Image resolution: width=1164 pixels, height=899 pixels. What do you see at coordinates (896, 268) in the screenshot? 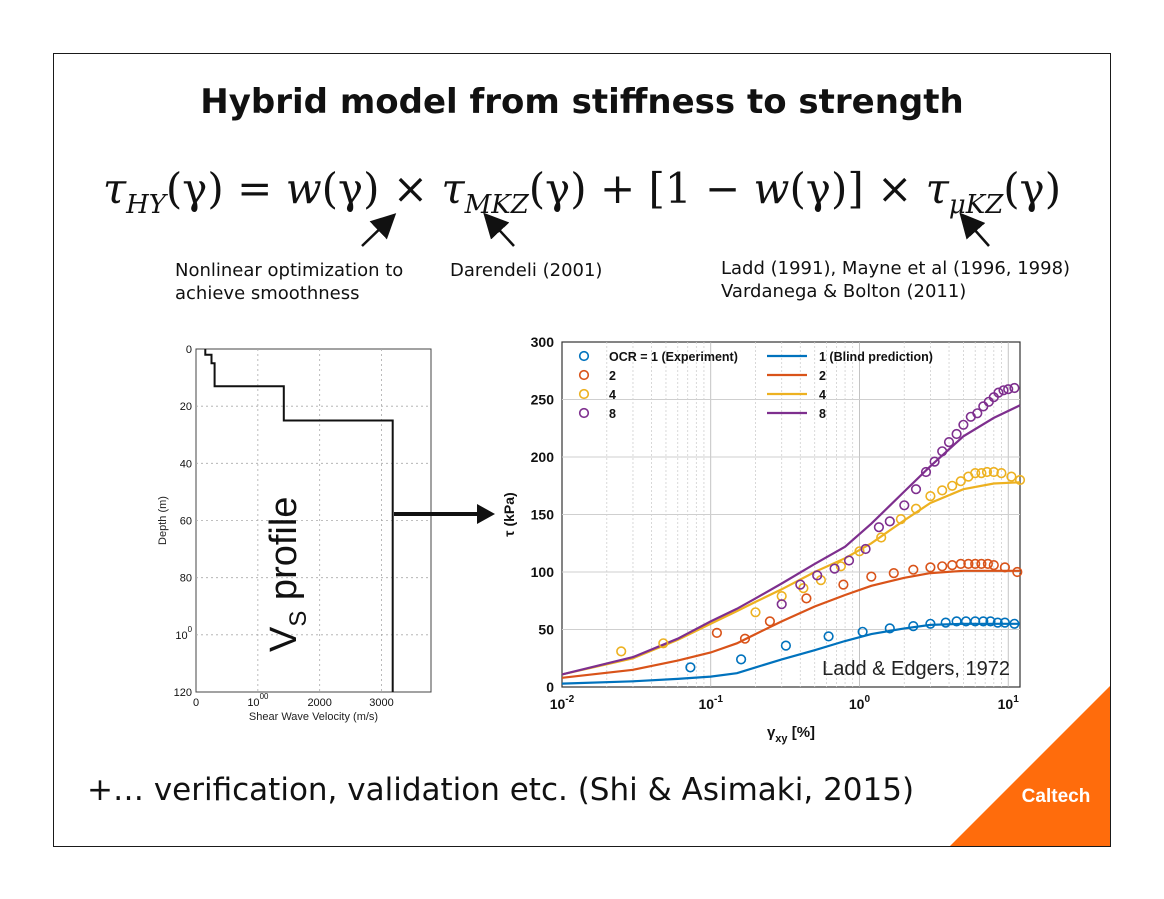
I see `note-line: Ladd (1991), Mayne et al (1996, 1998)` at bounding box center [896, 268].